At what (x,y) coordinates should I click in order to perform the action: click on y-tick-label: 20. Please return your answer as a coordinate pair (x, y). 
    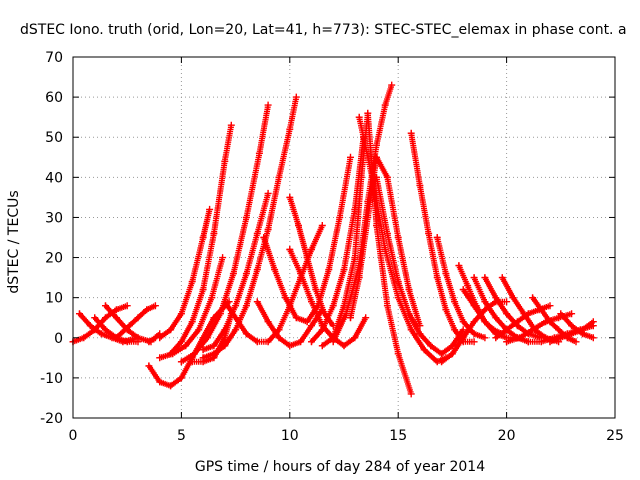
    Looking at the image, I should click on (54, 259).